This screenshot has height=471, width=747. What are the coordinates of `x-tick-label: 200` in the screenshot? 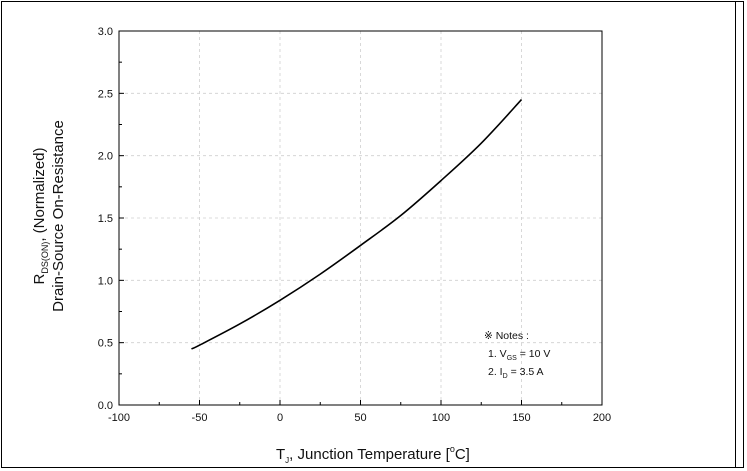 It's located at (602, 418).